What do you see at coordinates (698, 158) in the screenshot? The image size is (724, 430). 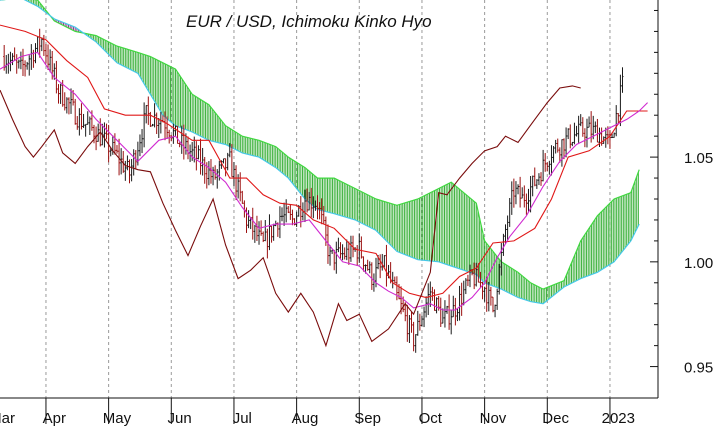 I see `y-tick-label: 1.05` at bounding box center [698, 158].